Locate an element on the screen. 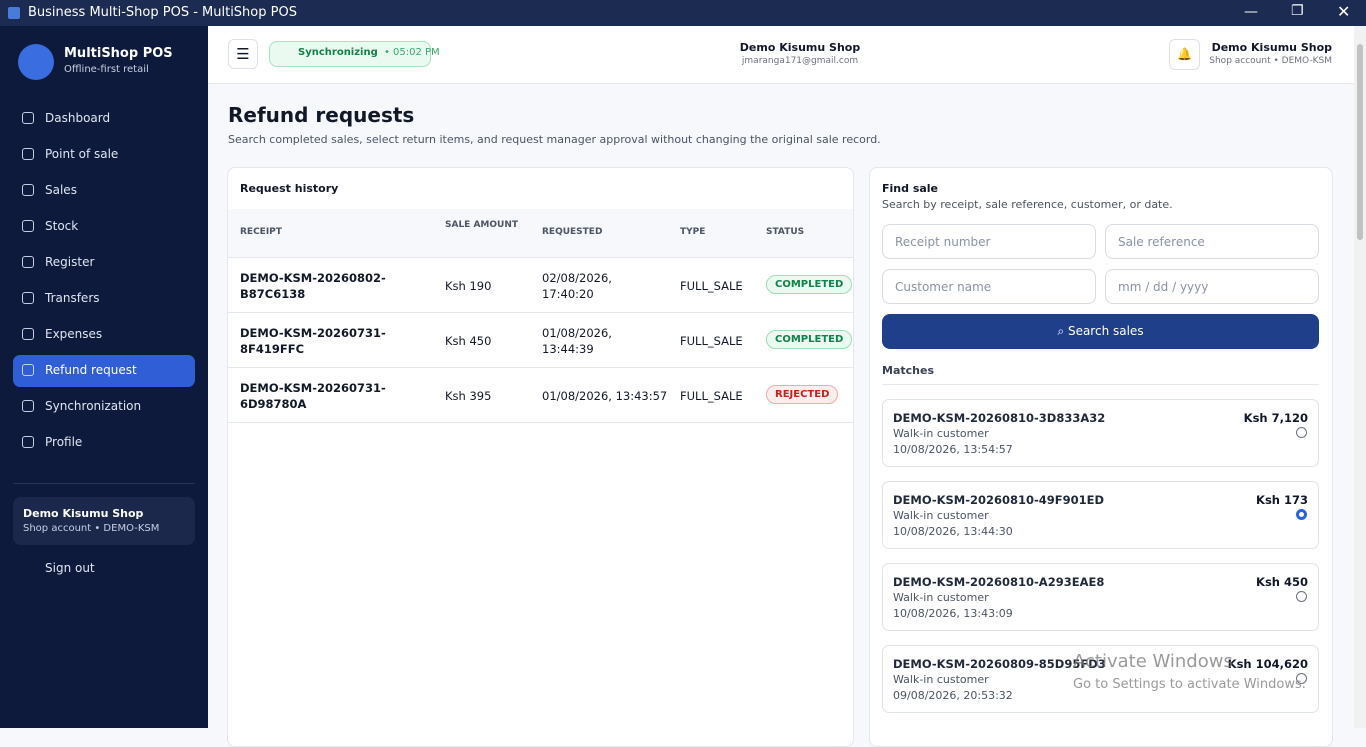 The width and height of the screenshot is (1366, 747). cell: 01/08/2026, 13:43:57 is located at coordinates (605, 396).